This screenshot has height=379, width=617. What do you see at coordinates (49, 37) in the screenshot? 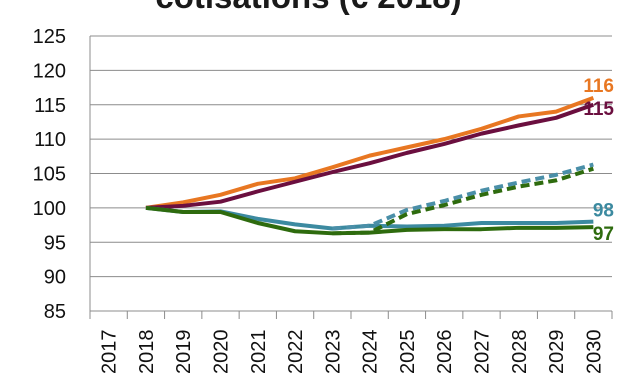
I see `y-tick-label: 125` at bounding box center [49, 37].